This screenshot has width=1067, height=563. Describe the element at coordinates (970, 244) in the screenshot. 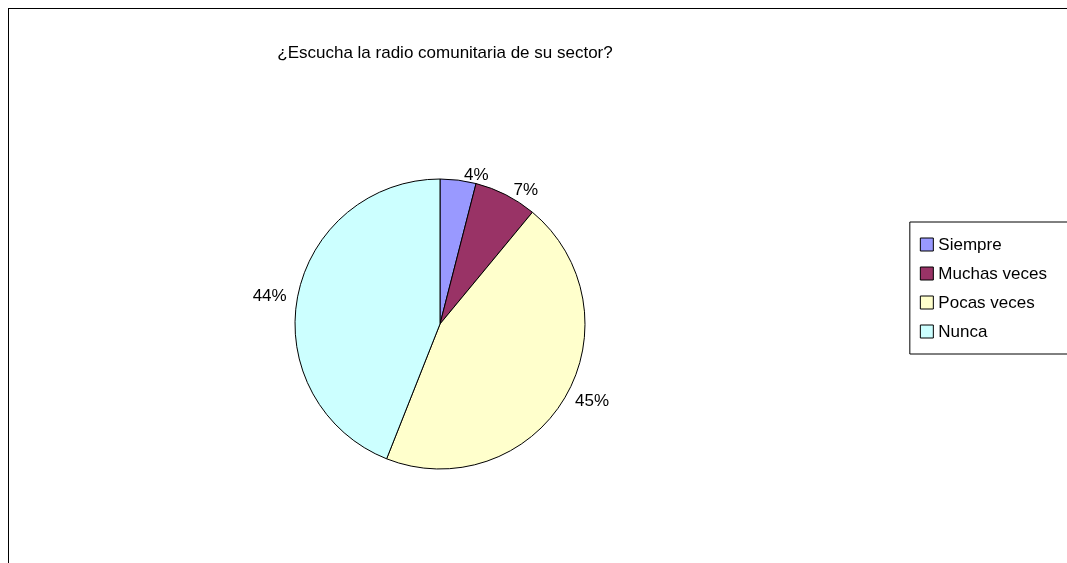

I see `legend-label: Siempre` at that location.